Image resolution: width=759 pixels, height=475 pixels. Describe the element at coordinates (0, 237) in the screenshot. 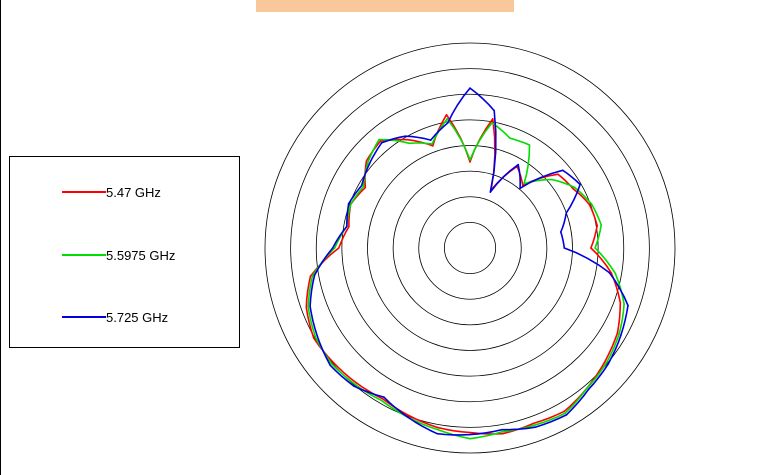

I see `frame-border-left` at that location.